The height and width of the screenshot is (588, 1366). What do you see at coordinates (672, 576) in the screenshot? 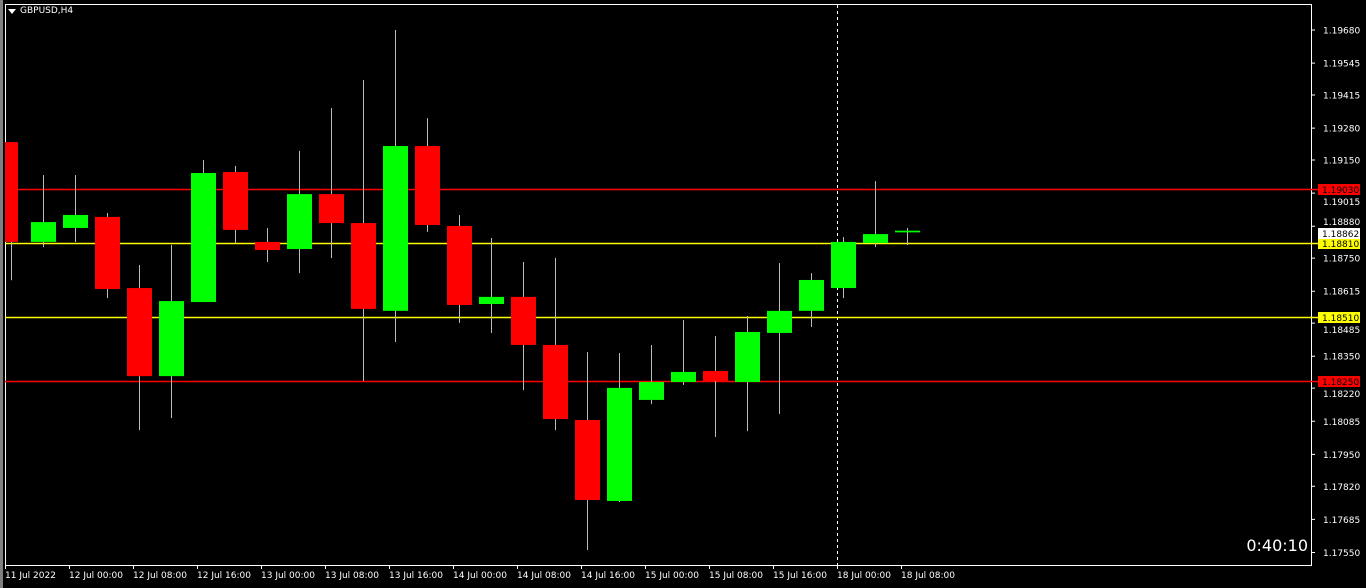
I see `time-tick-label: 15 Jul 00:00` at bounding box center [672, 576].